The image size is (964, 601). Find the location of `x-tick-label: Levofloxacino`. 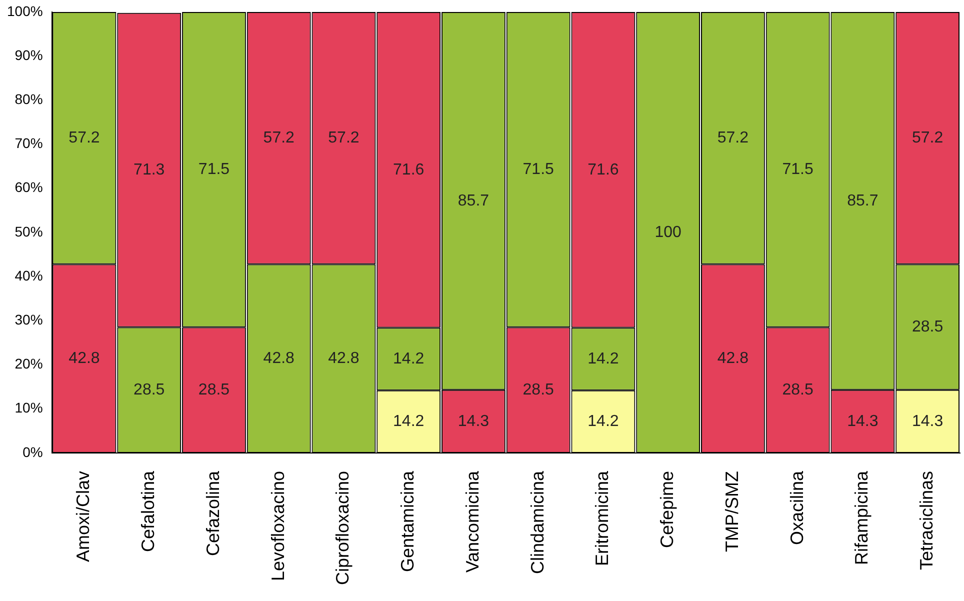

x-tick-label: Levofloxacino is located at coordinates (278, 526).